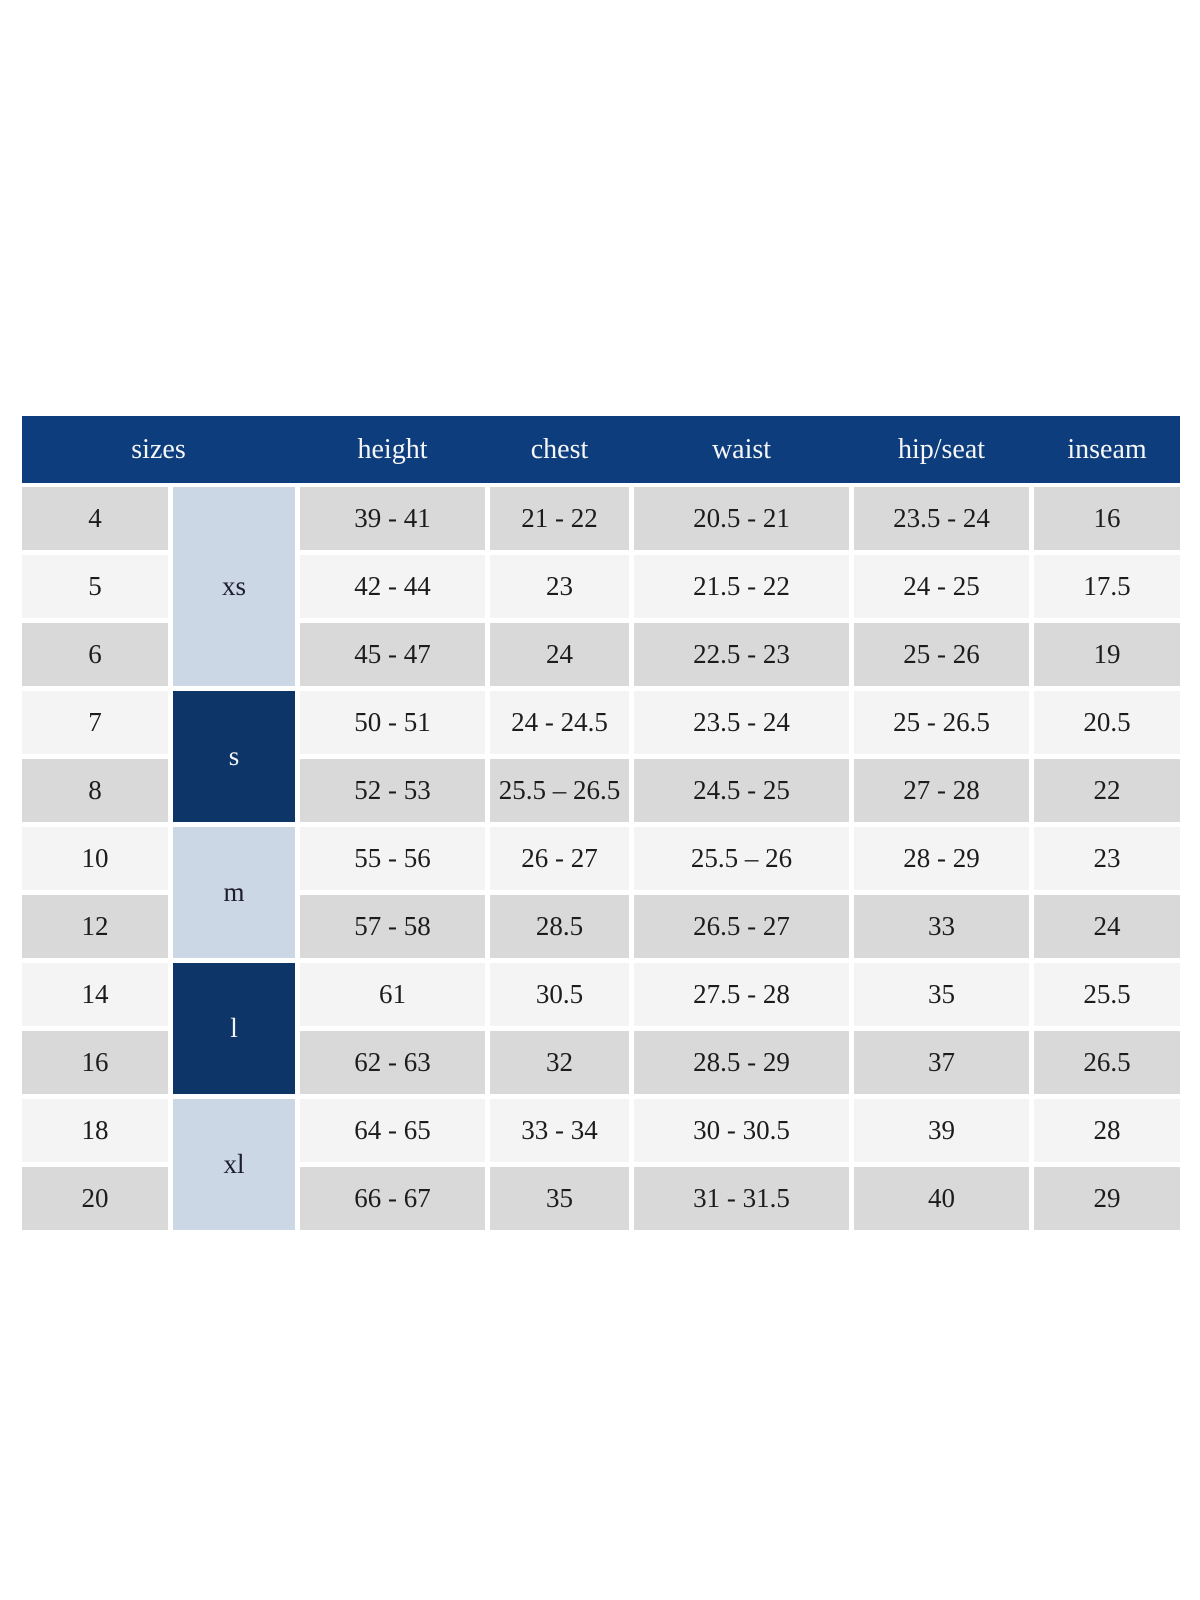 The width and height of the screenshot is (1200, 1600). Describe the element at coordinates (741, 449) in the screenshot. I see `column-header-waist: waist` at that location.